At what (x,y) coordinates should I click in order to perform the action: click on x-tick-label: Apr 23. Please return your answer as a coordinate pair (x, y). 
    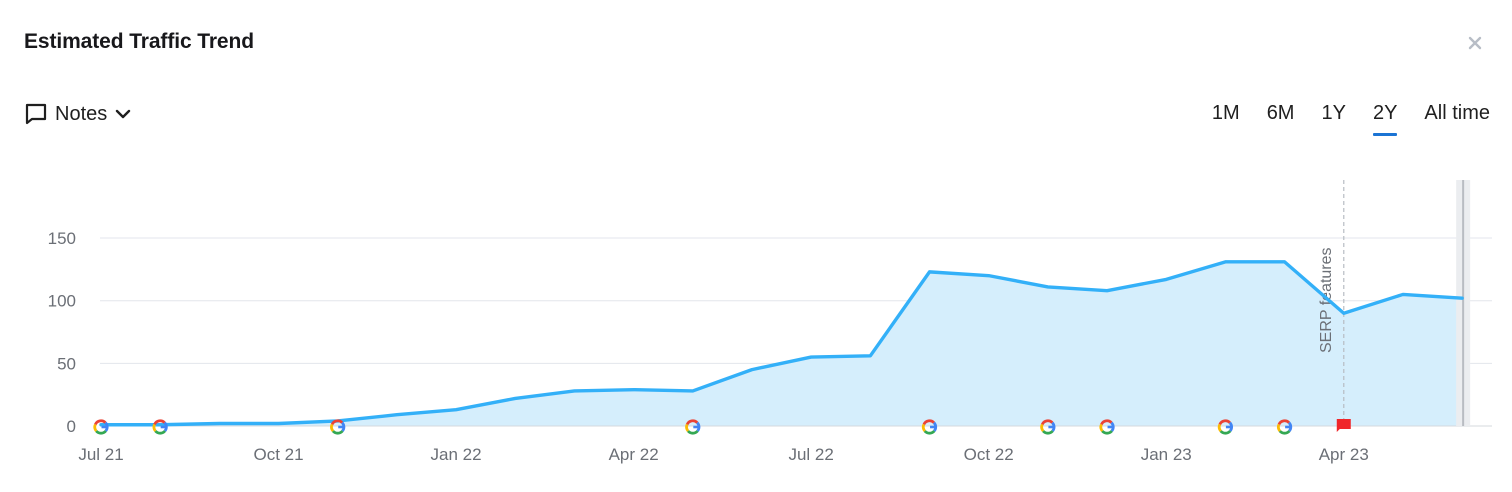
    Looking at the image, I should click on (1344, 454).